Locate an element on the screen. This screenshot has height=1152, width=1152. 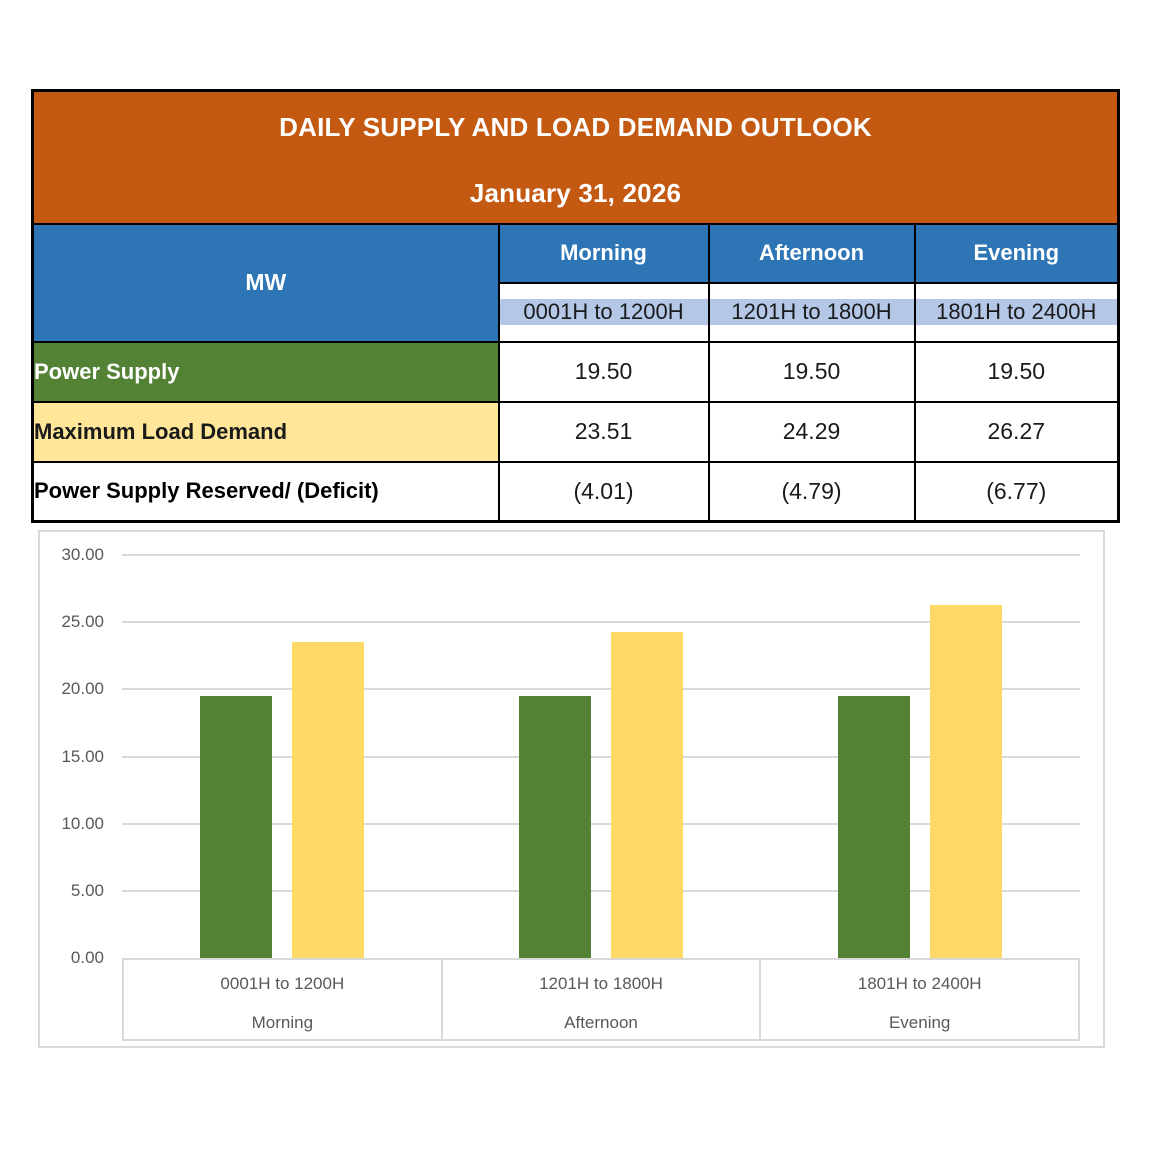
bar-power-supply-evening is located at coordinates (874, 827).